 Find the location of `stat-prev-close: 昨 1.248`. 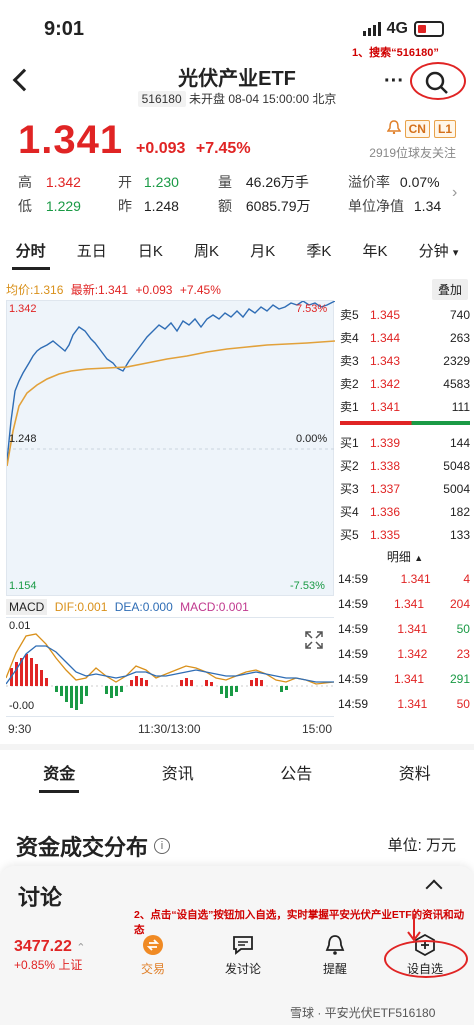

stat-prev-close: 昨 1.248 is located at coordinates (148, 206).